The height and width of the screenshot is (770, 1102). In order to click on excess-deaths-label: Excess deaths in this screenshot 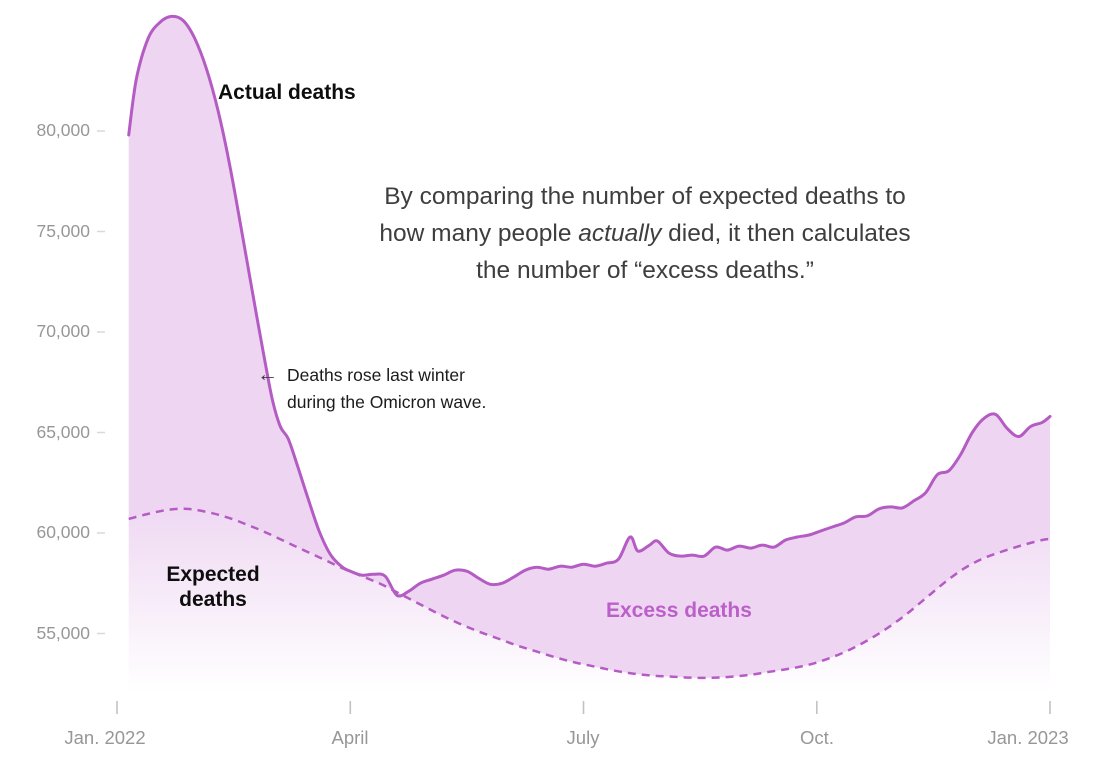, I will do `click(679, 610)`.